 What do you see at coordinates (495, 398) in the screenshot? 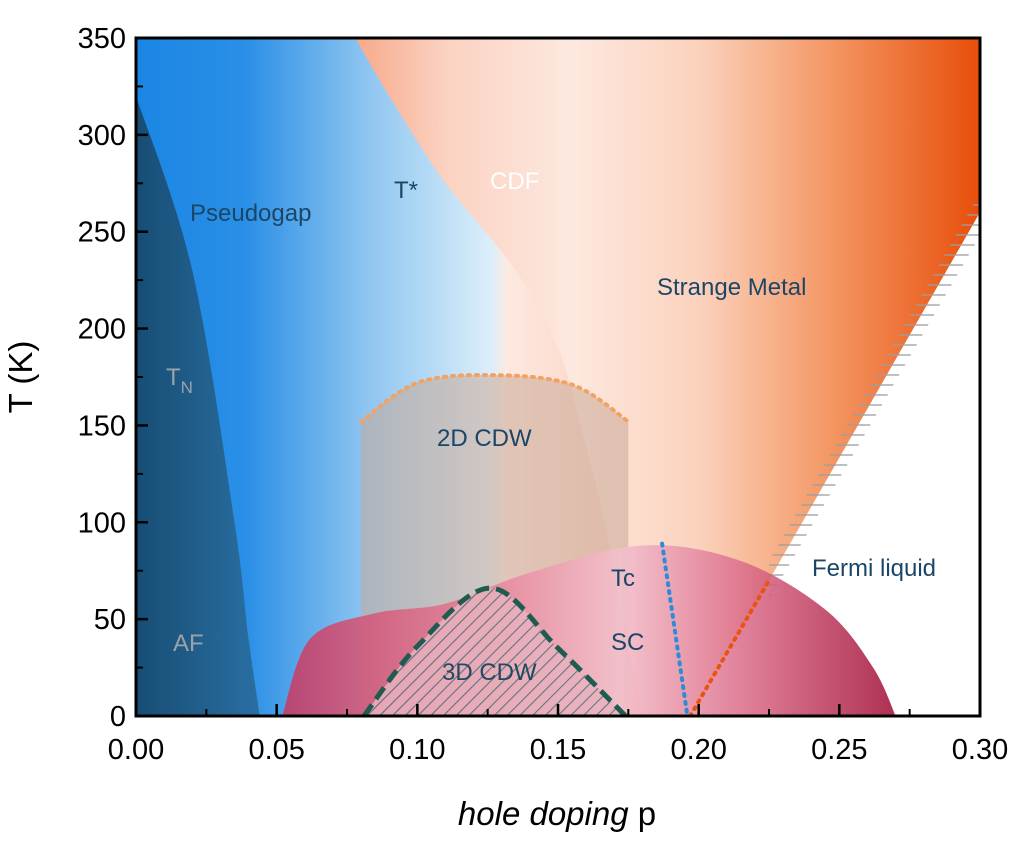
I see `cdw-2d-onset-line` at bounding box center [495, 398].